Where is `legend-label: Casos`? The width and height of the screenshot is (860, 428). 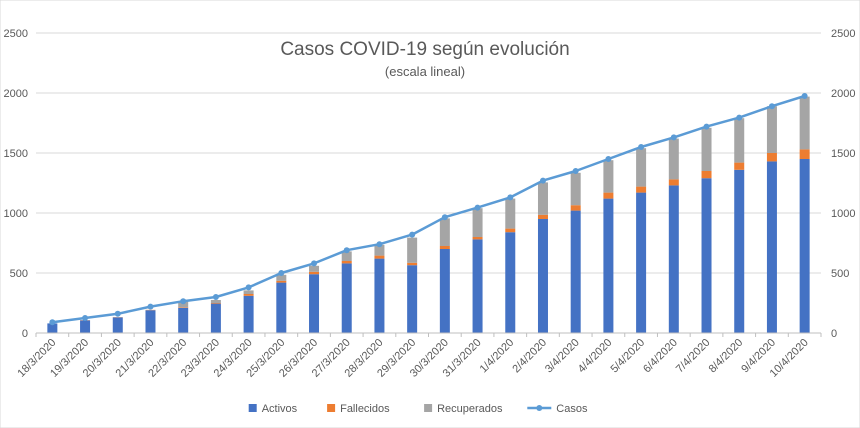 legend-label: Casos is located at coordinates (572, 409).